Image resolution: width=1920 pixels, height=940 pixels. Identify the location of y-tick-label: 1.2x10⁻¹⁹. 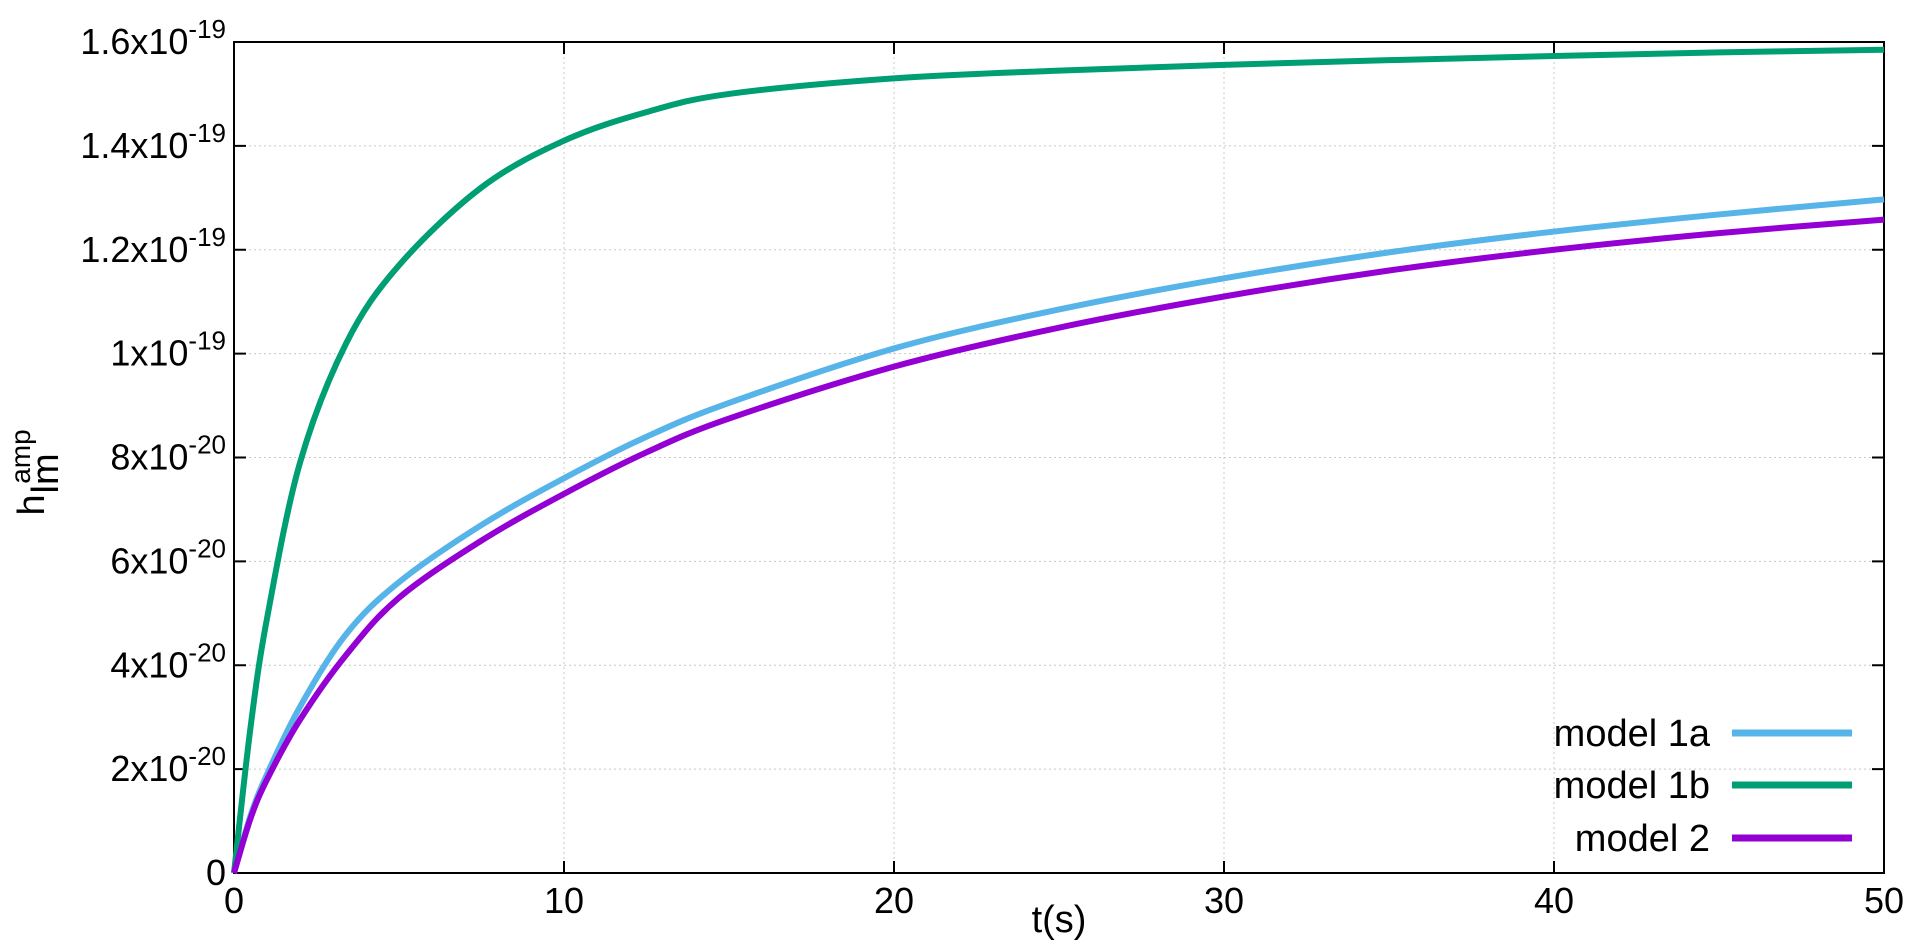
(153, 246).